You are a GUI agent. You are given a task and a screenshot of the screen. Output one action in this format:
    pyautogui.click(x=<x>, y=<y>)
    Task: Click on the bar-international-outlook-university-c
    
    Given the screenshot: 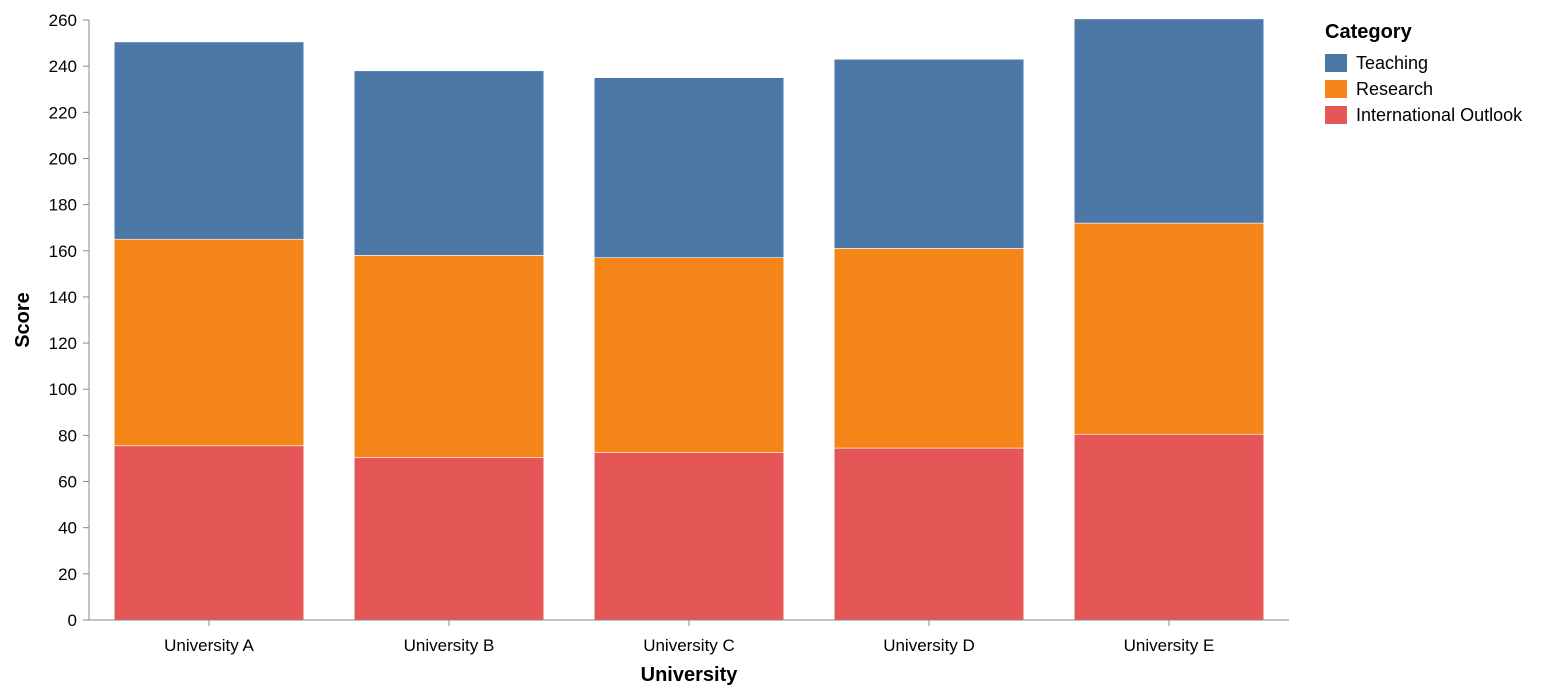 What is the action you would take?
    pyautogui.click(x=689, y=536)
    